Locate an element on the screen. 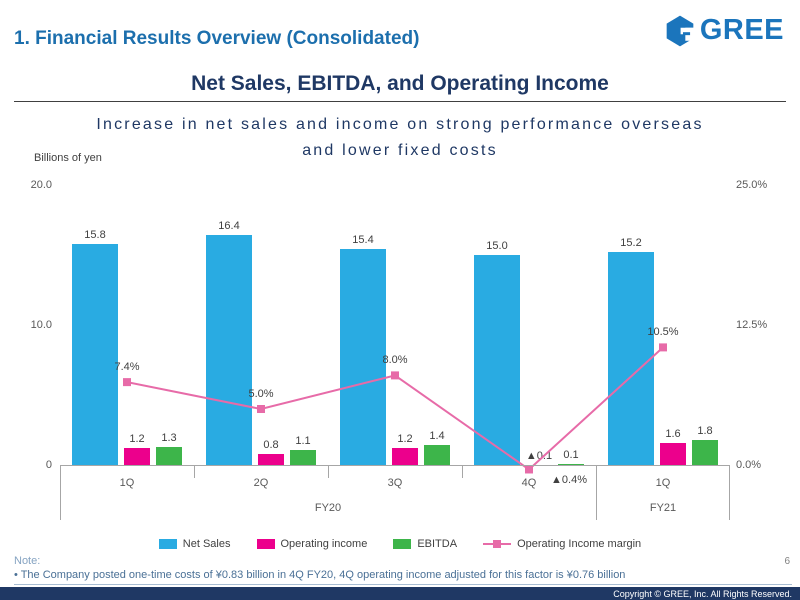 The image size is (800, 600). bar-value-label: 0.1 is located at coordinates (571, 454).